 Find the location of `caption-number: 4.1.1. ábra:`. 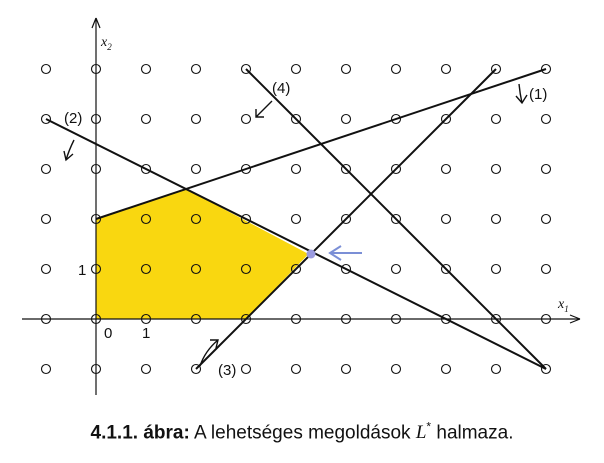

caption-number: 4.1.1. ábra: is located at coordinates (140, 433).